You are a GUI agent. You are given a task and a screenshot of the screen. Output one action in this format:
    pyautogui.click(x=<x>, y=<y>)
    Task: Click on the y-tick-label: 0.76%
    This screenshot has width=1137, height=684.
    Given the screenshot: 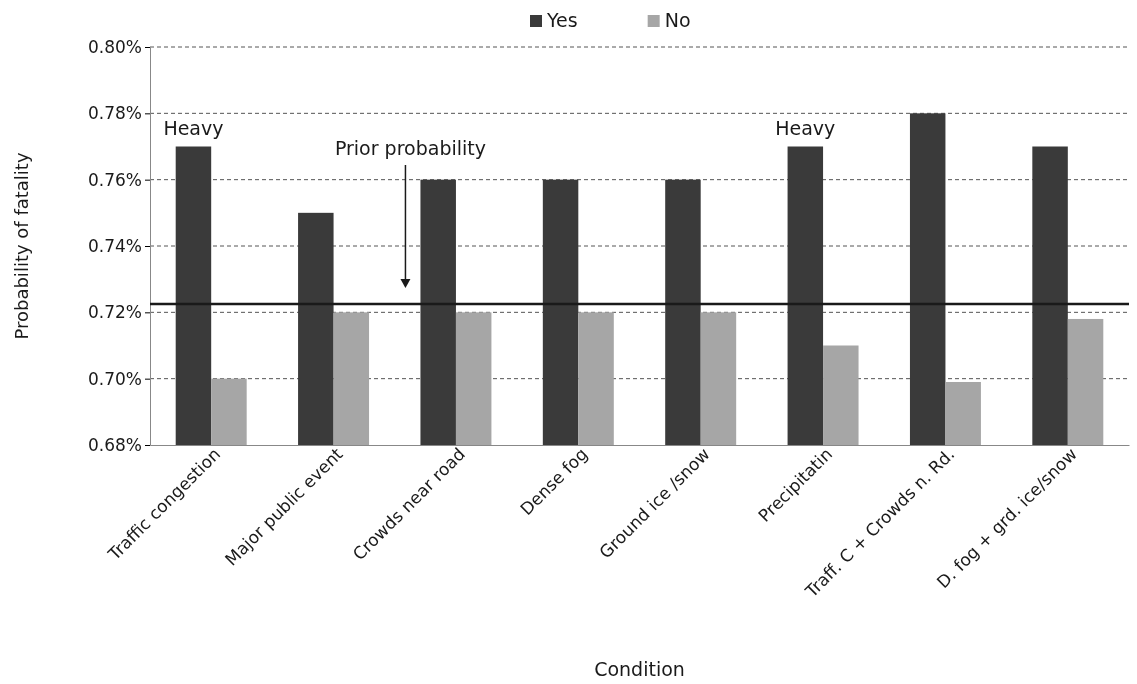 What is the action you would take?
    pyautogui.click(x=114, y=179)
    